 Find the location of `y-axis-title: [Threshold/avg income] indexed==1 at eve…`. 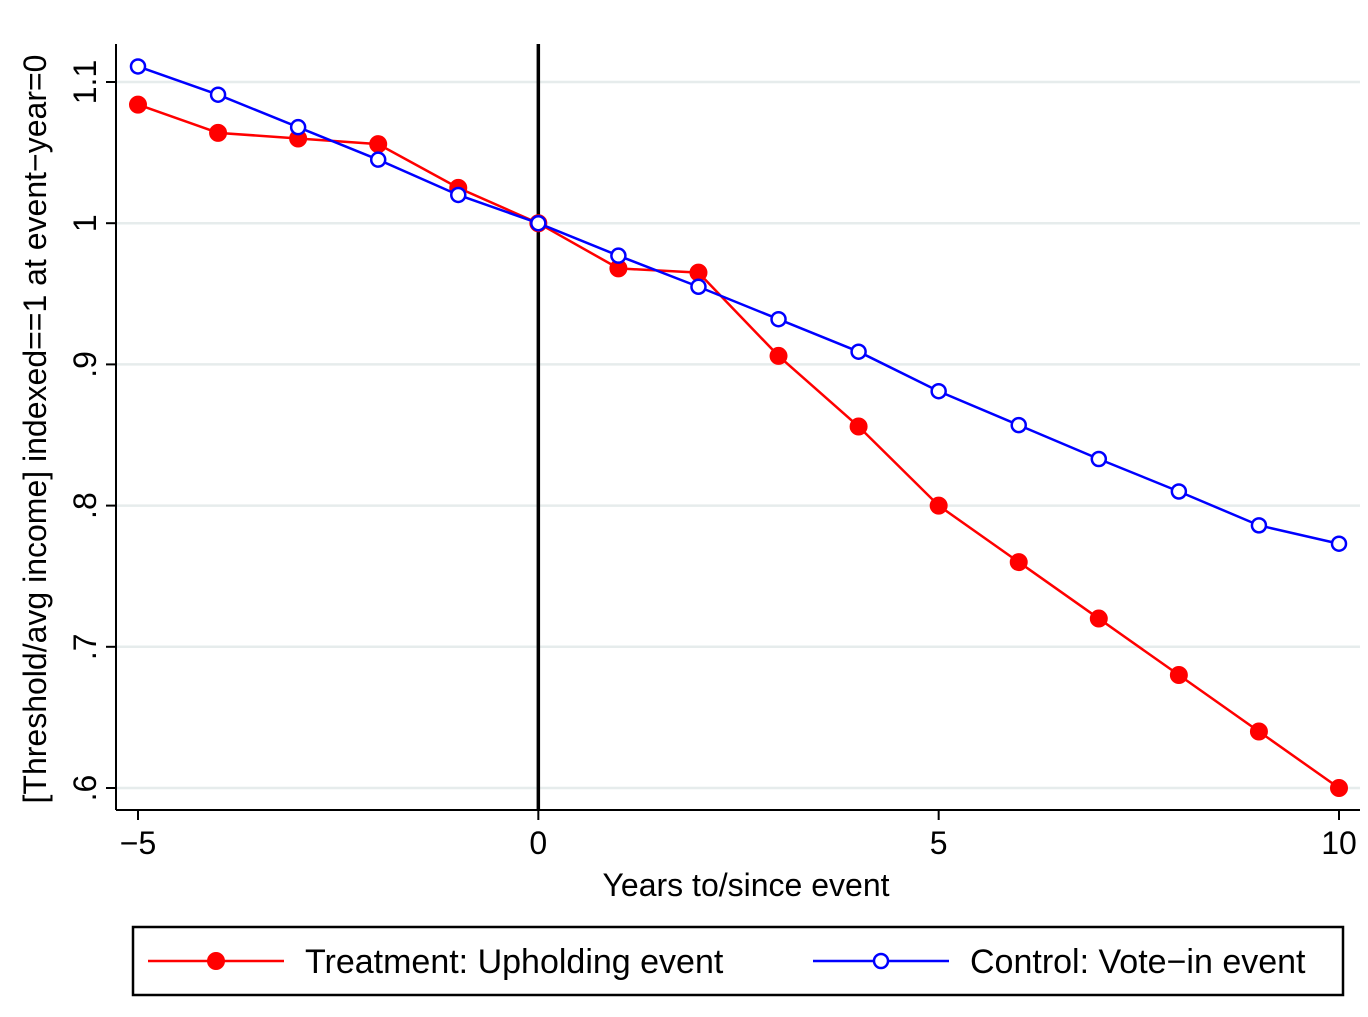

y-axis-title: [Threshold/avg income] indexed==1 at eve… is located at coordinates (35, 429).